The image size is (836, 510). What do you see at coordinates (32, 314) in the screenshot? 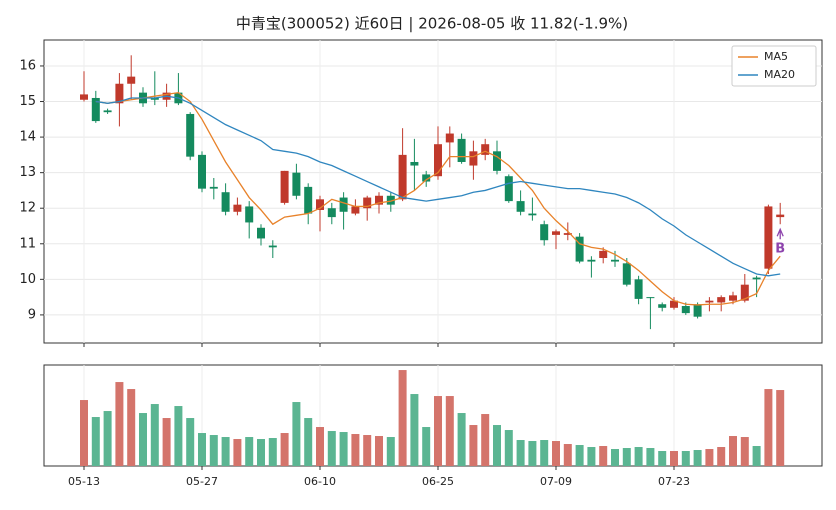
I see `y-tick-label: 9` at bounding box center [32, 314].